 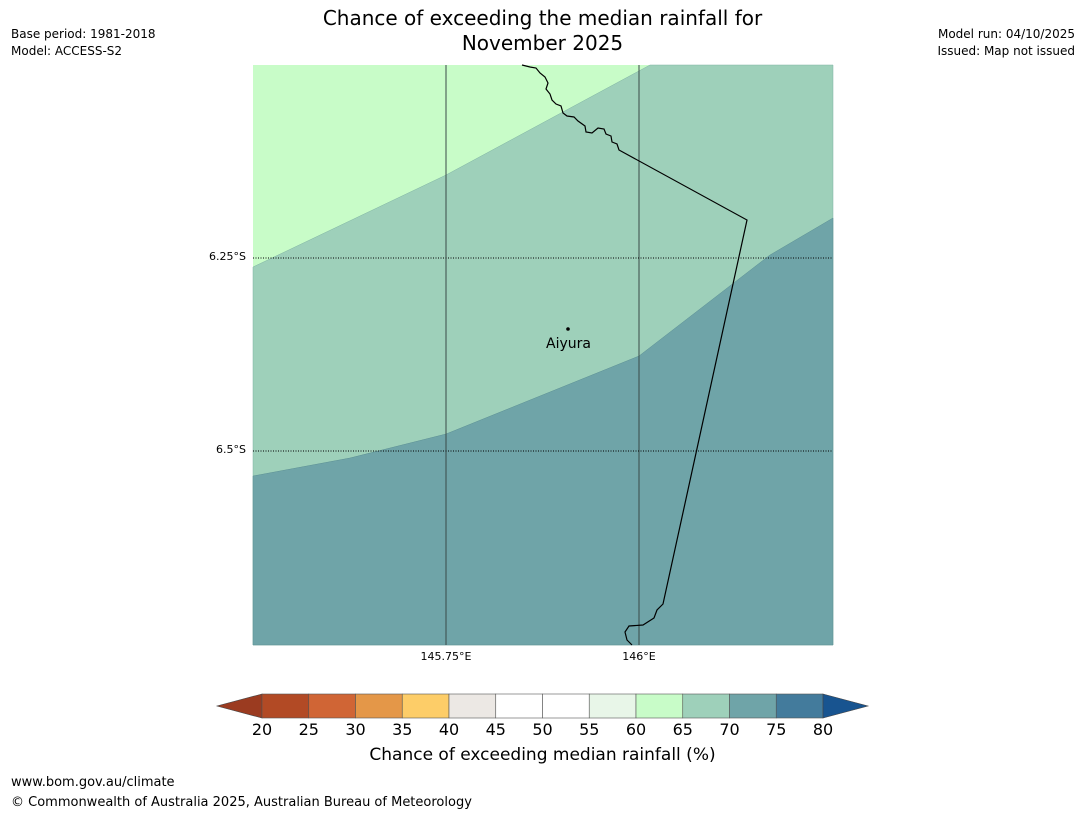 I want to click on colorbar-tick-label: 65, so click(x=682, y=729).